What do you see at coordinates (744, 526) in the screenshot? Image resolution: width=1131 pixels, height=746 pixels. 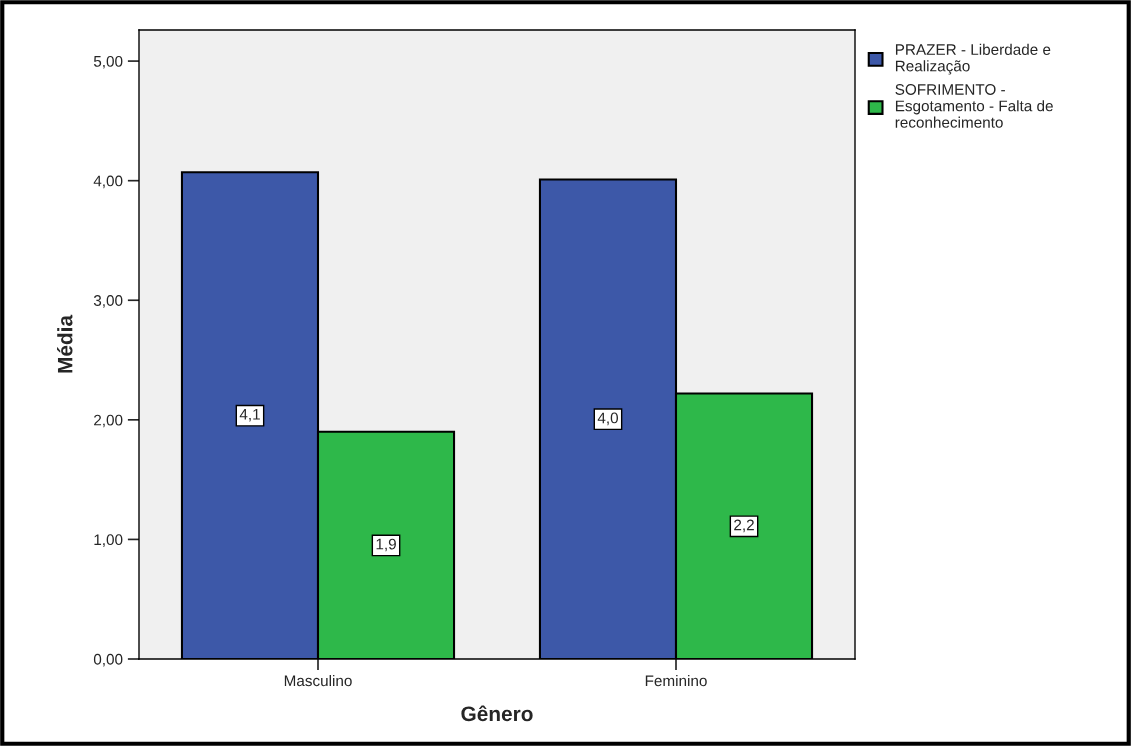 I see `data-label: 2,2` at bounding box center [744, 526].